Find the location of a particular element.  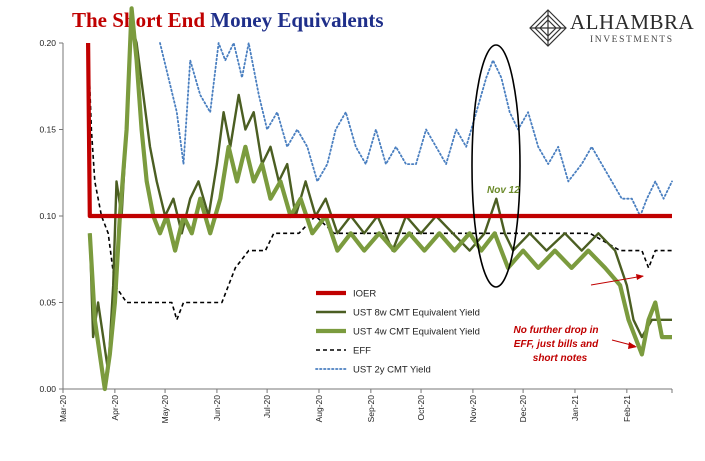

legend-label: UST 8w CMT Equivalent Yield is located at coordinates (416, 313).